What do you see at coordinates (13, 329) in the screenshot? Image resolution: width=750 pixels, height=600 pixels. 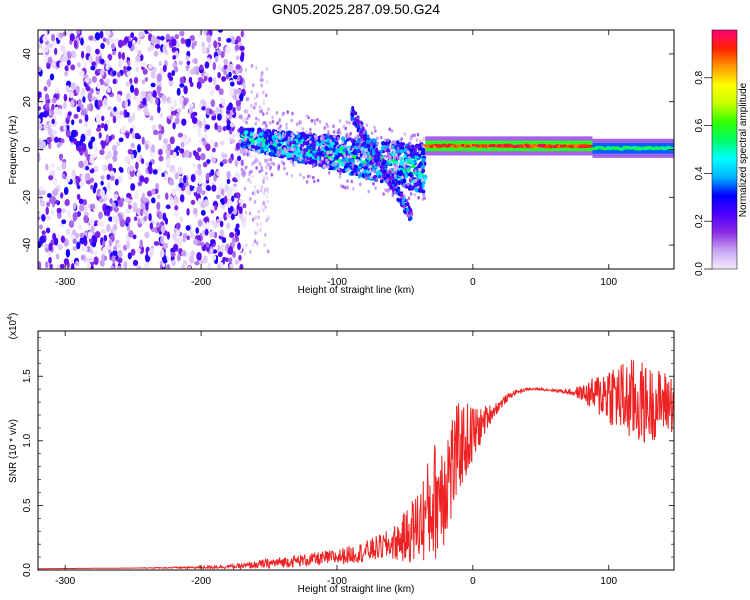 I see `snr-y-multiplier-open: (x10` at bounding box center [13, 329].